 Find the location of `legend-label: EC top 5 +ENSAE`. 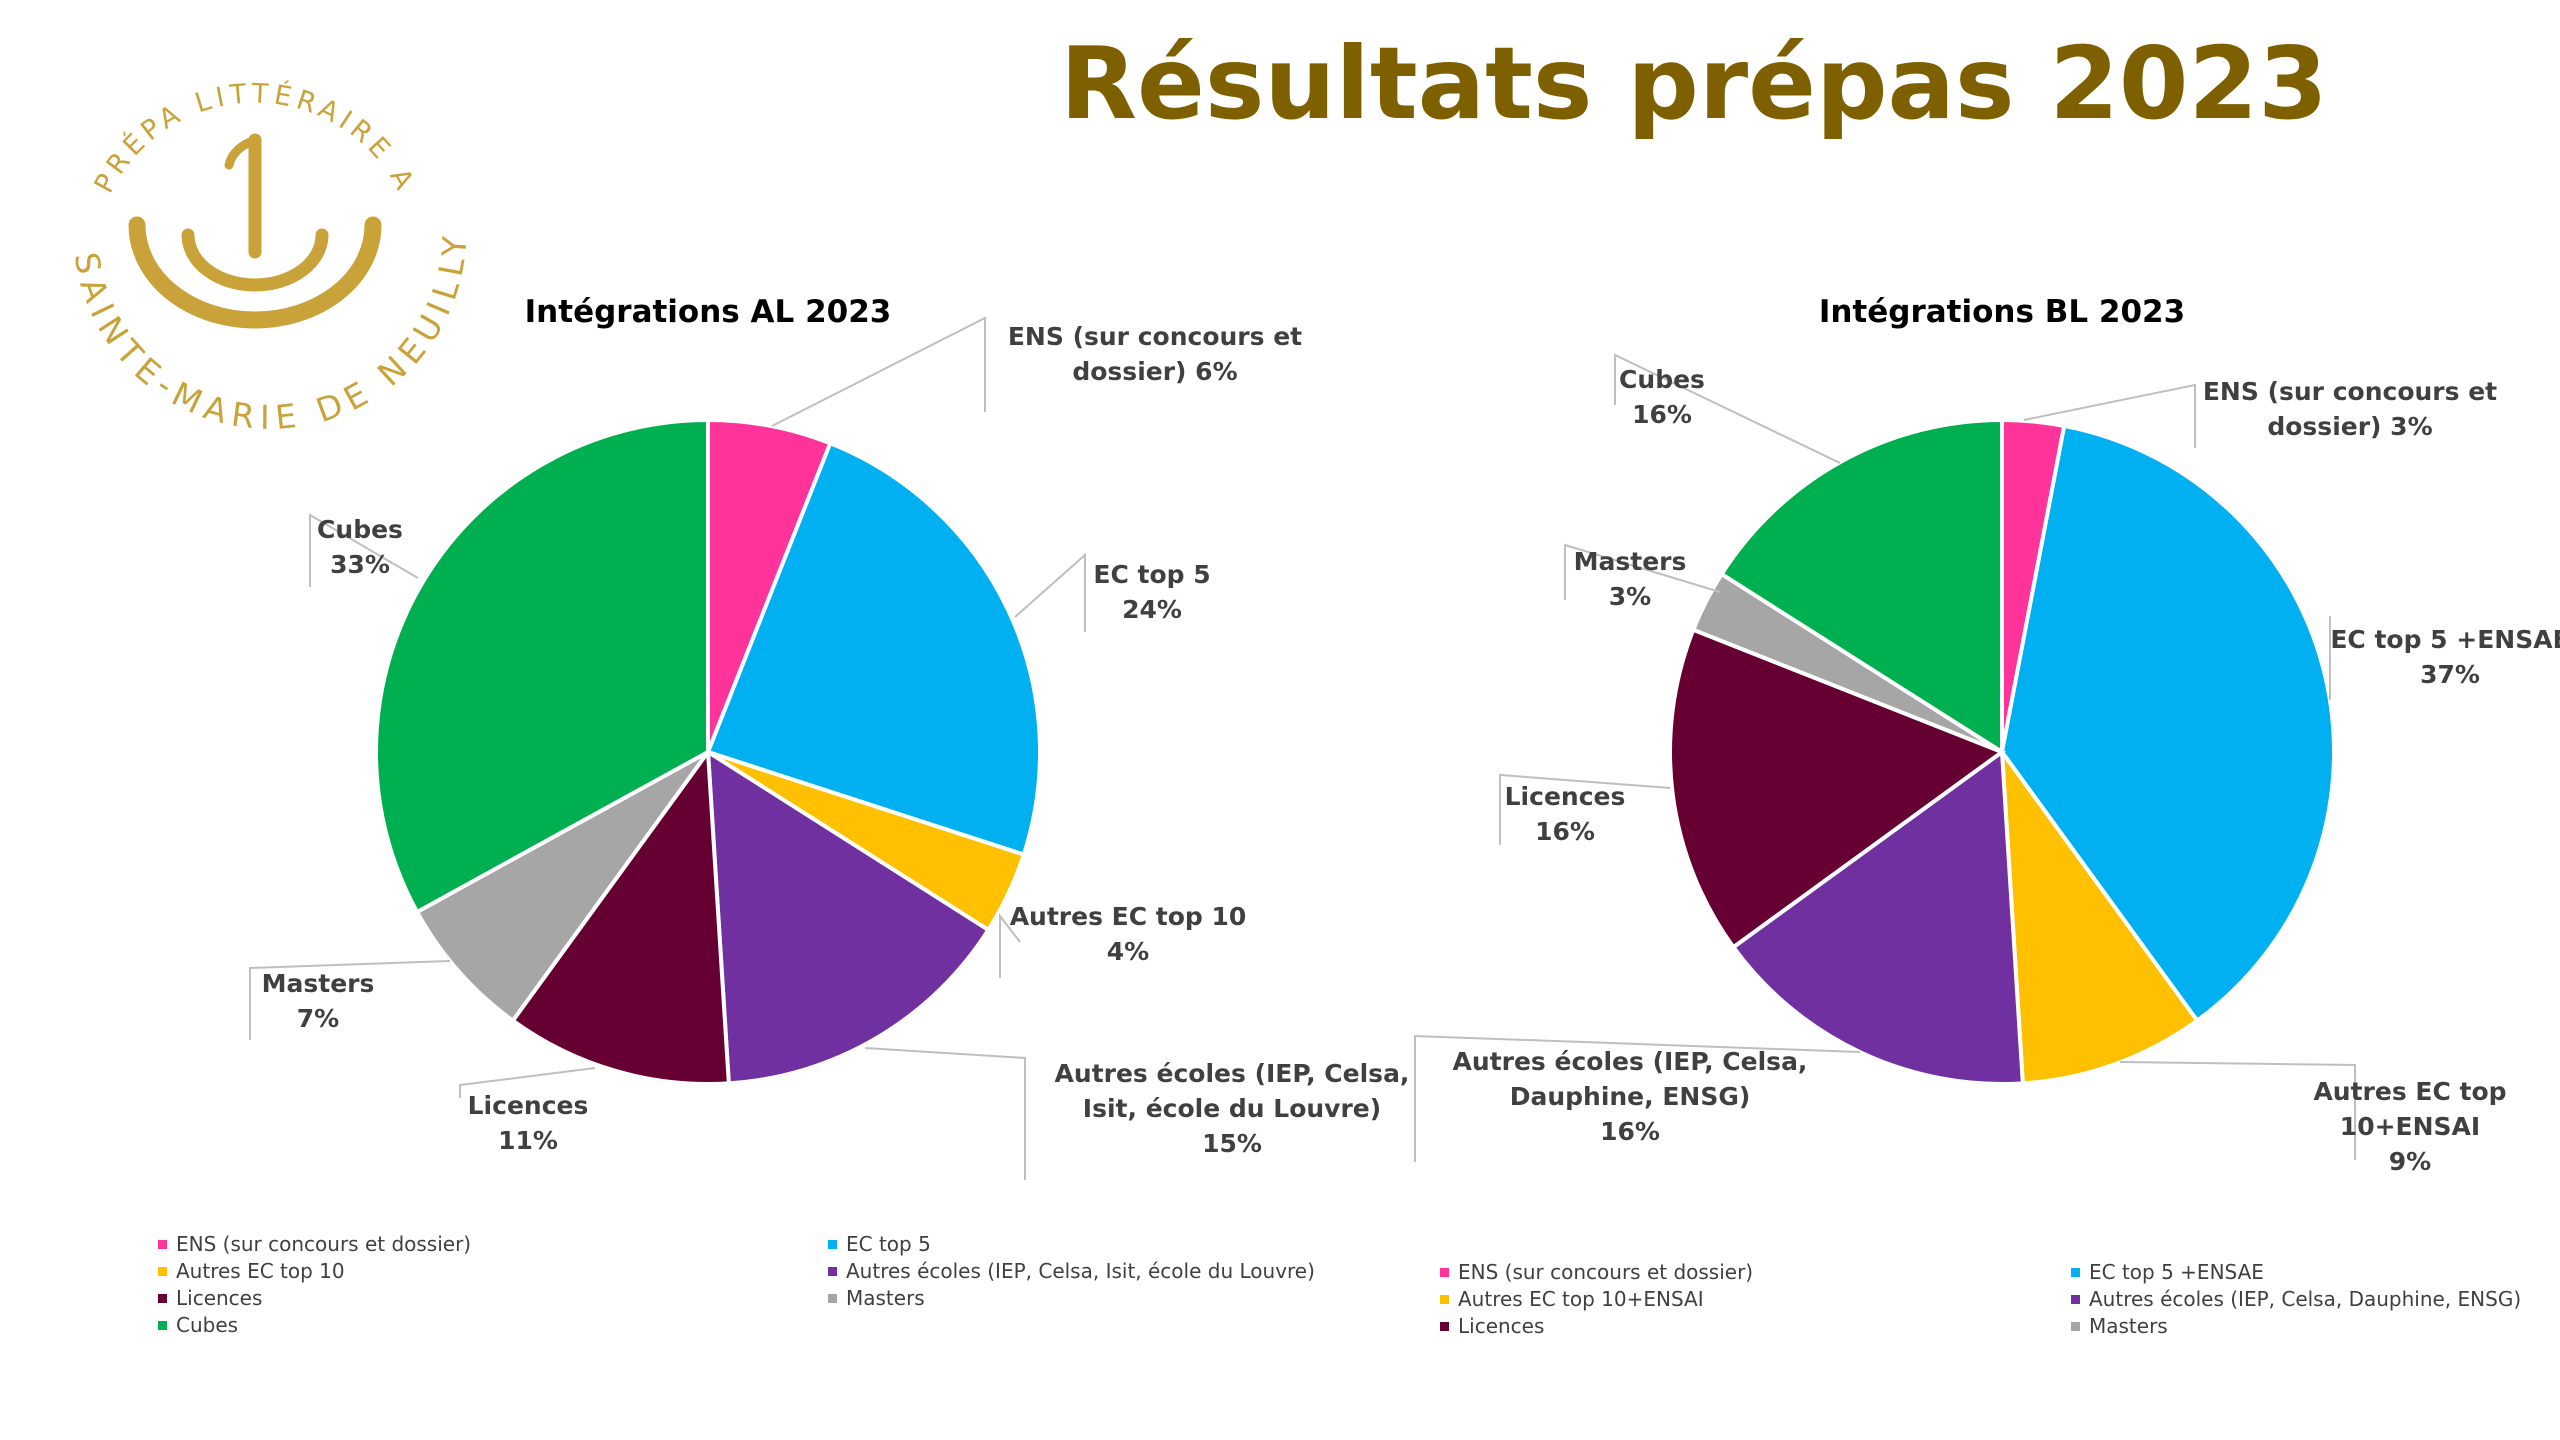

legend-label: EC top 5 +ENSAE is located at coordinates (2176, 1272).